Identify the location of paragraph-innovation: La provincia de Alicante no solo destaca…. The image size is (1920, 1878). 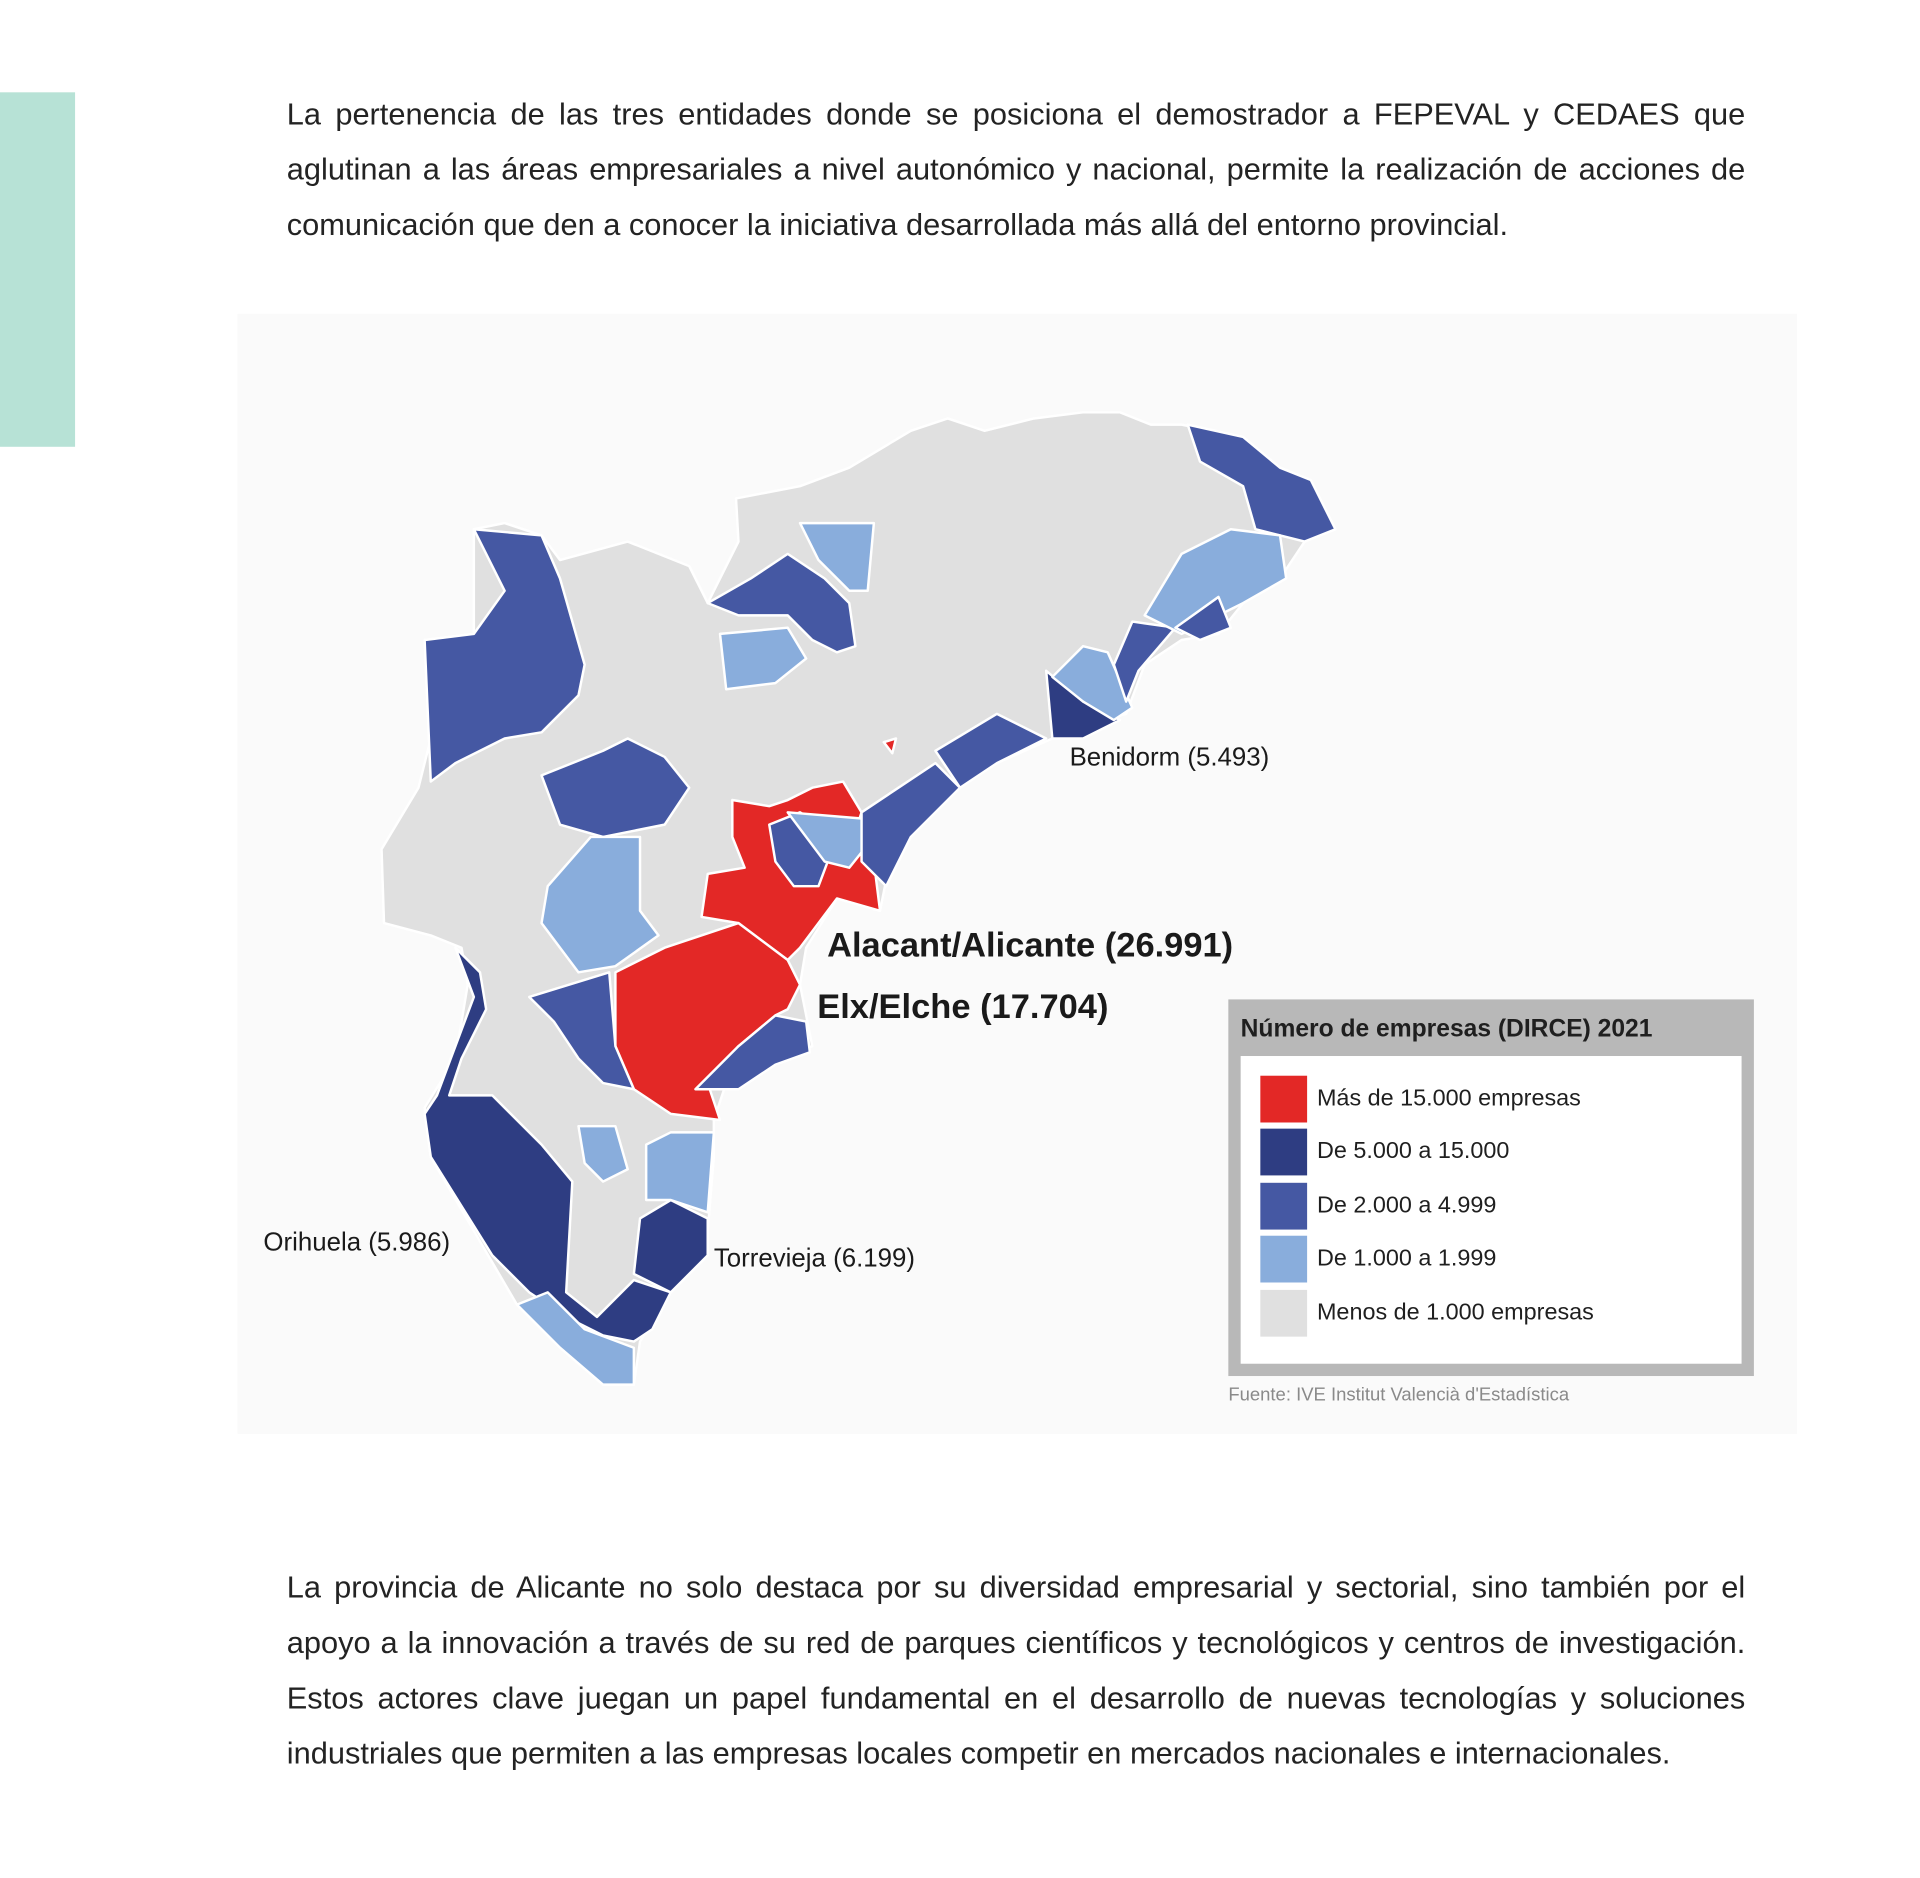
(1016, 1671).